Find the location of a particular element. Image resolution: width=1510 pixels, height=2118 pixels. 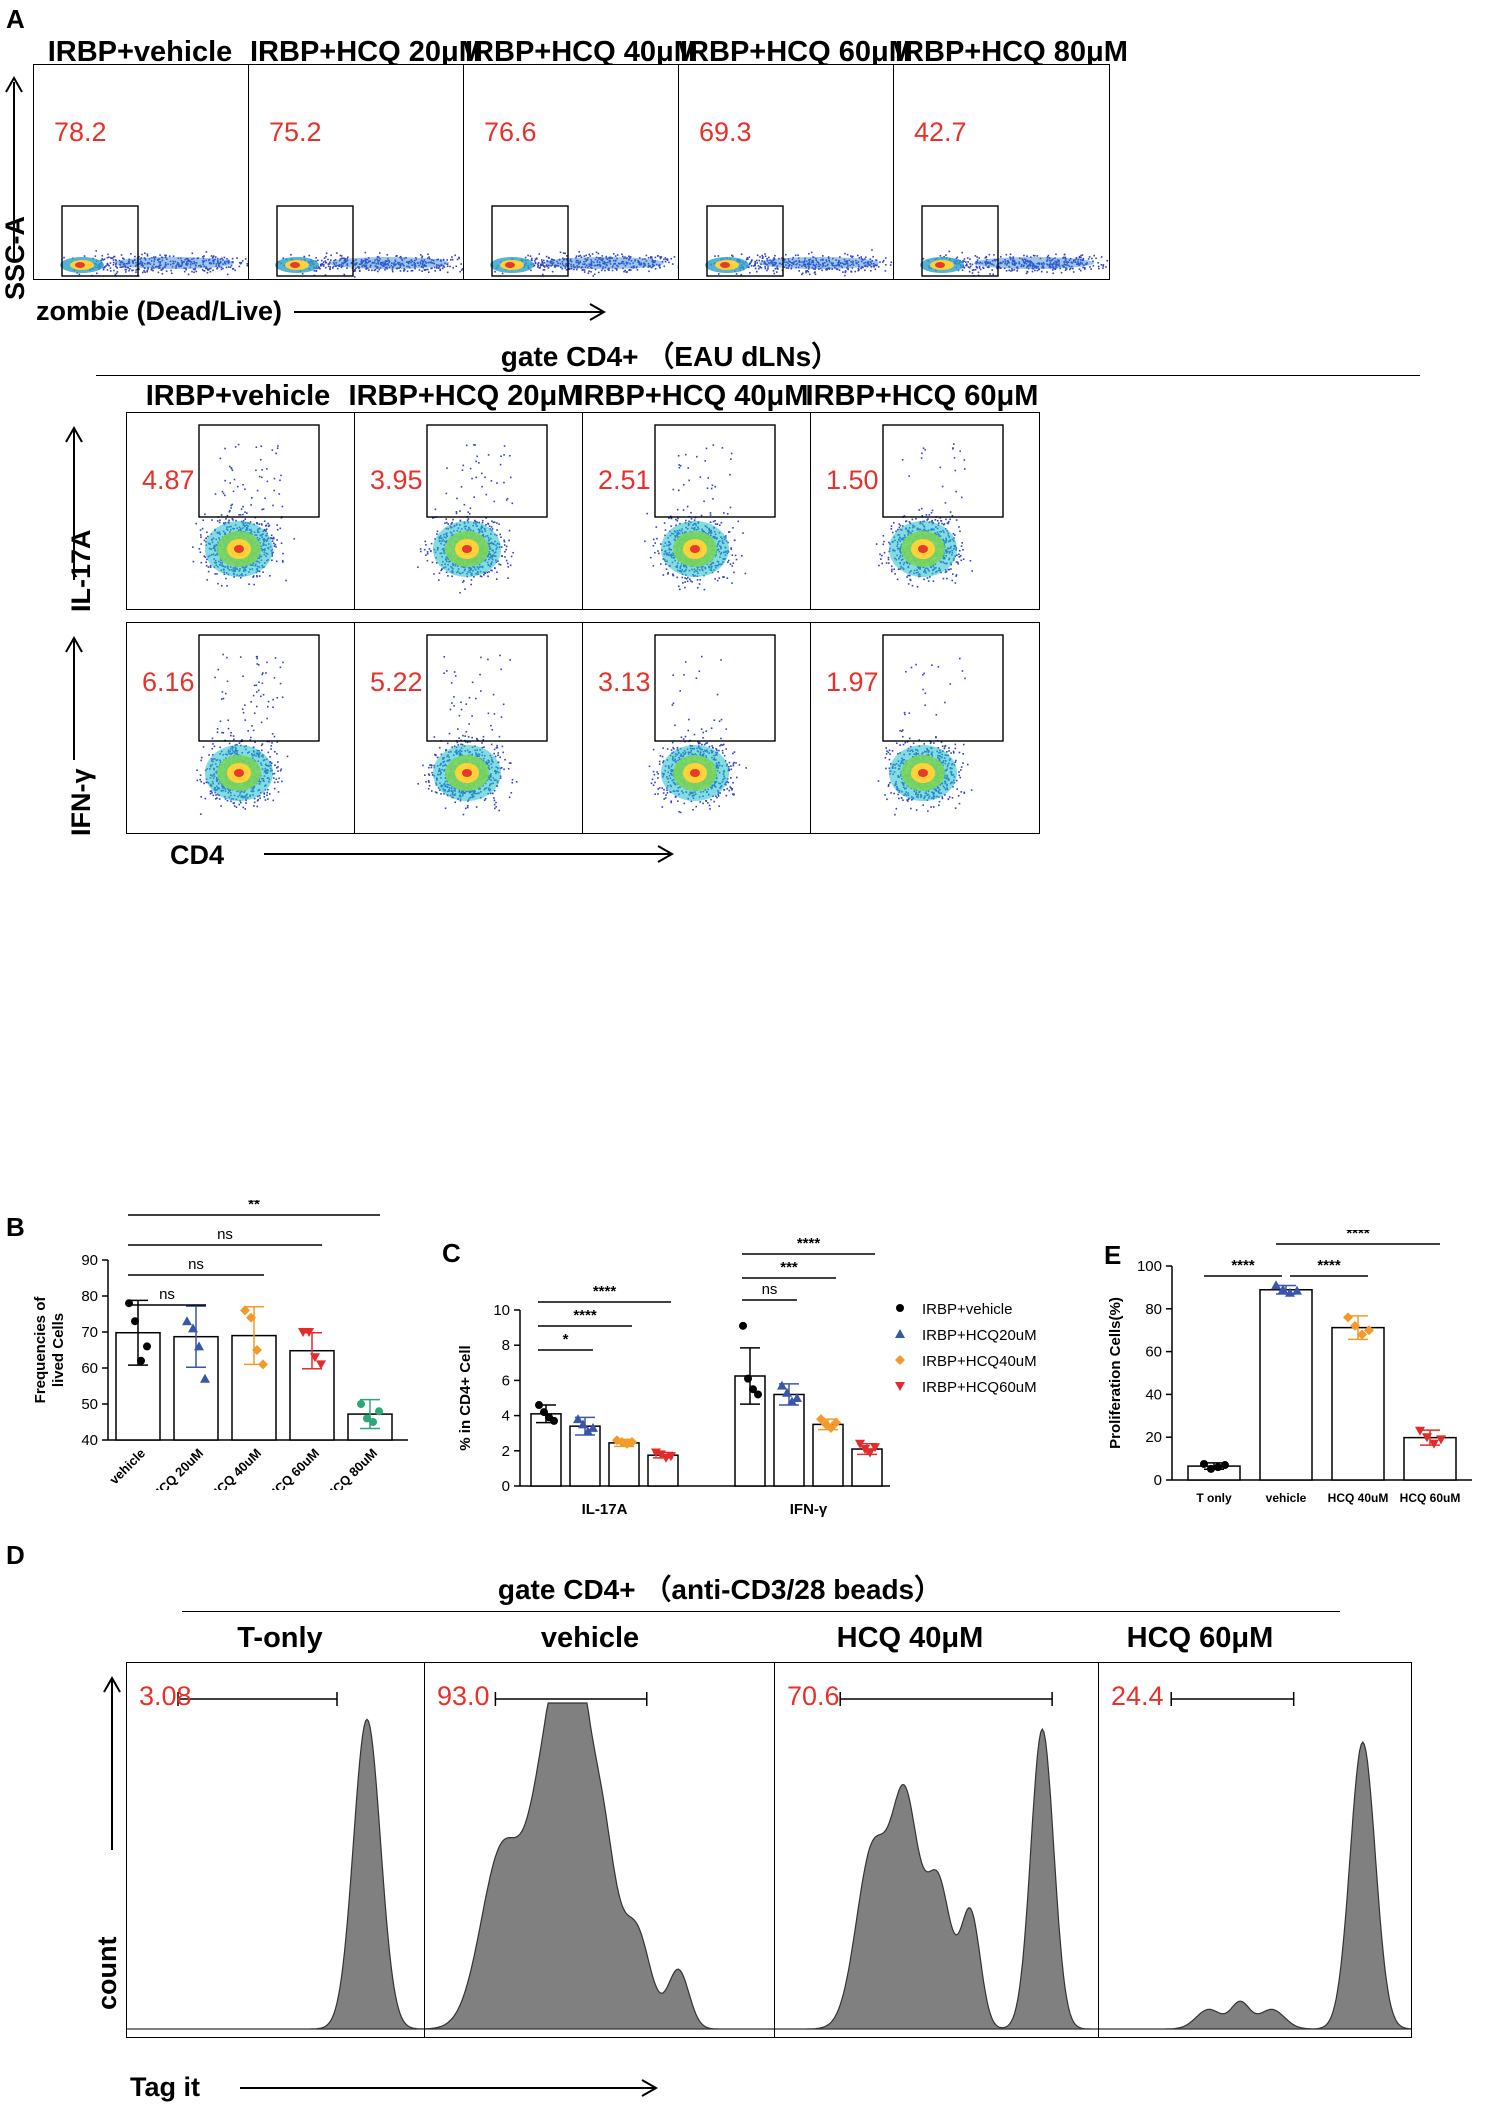

x-tick-label: HCQ 40uM is located at coordinates (235, 1468).